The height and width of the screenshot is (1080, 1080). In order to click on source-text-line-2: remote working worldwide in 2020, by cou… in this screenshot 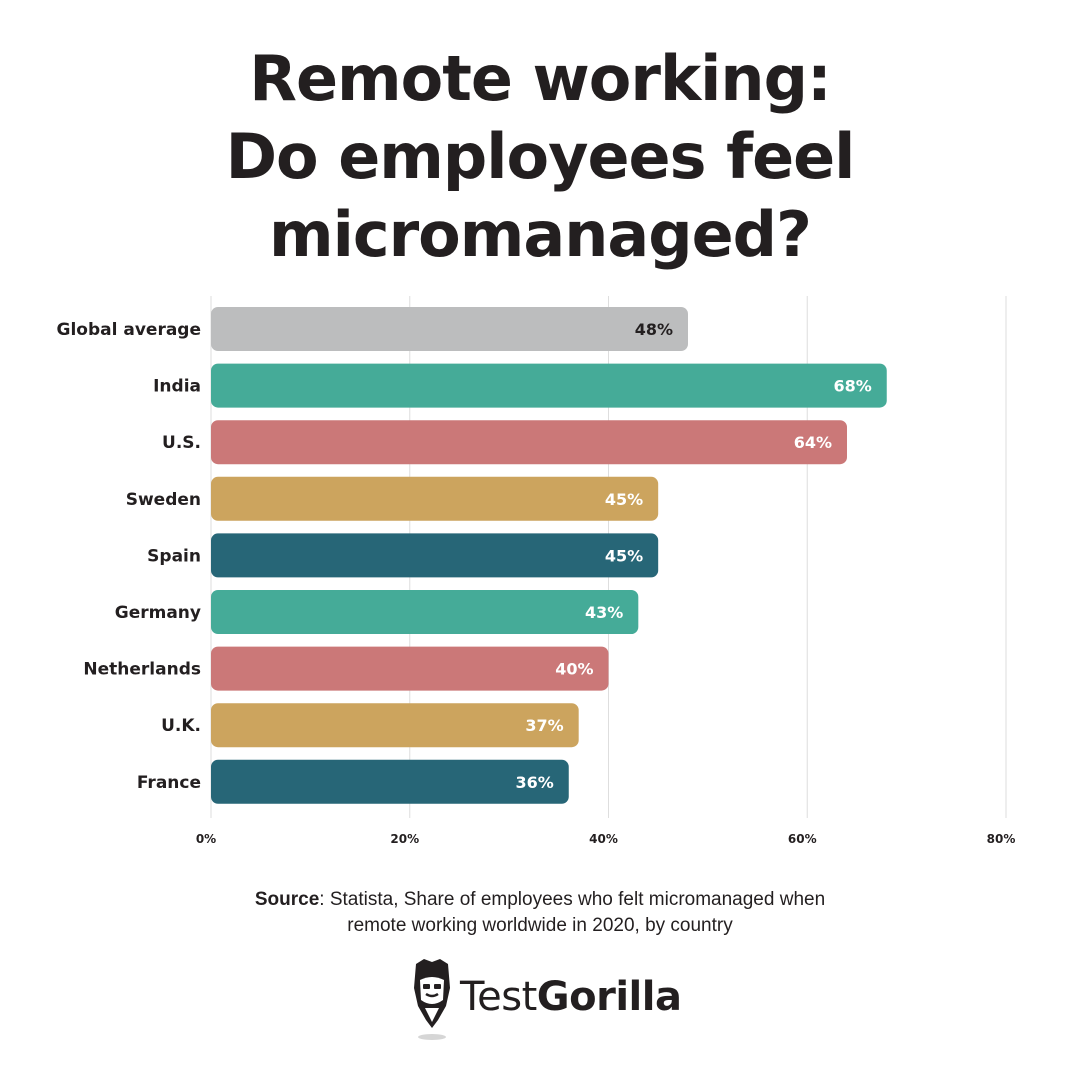, I will do `click(540, 925)`.